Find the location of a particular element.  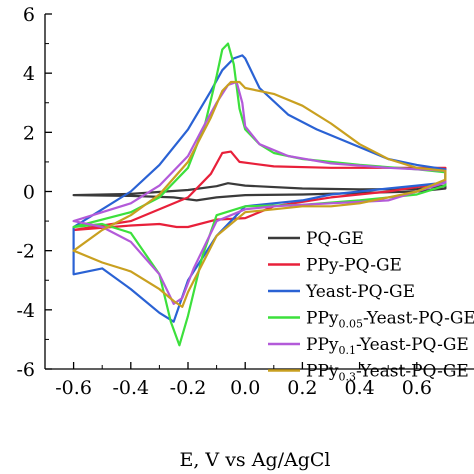

y-tick-label: -6 is located at coordinates (25, 370).